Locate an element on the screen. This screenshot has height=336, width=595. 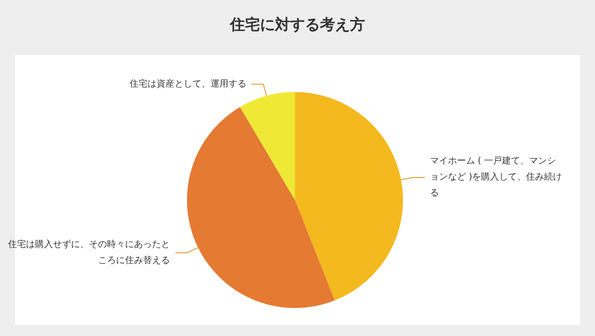
slice-label: 住宅は資産として、運用する is located at coordinates (187, 84).